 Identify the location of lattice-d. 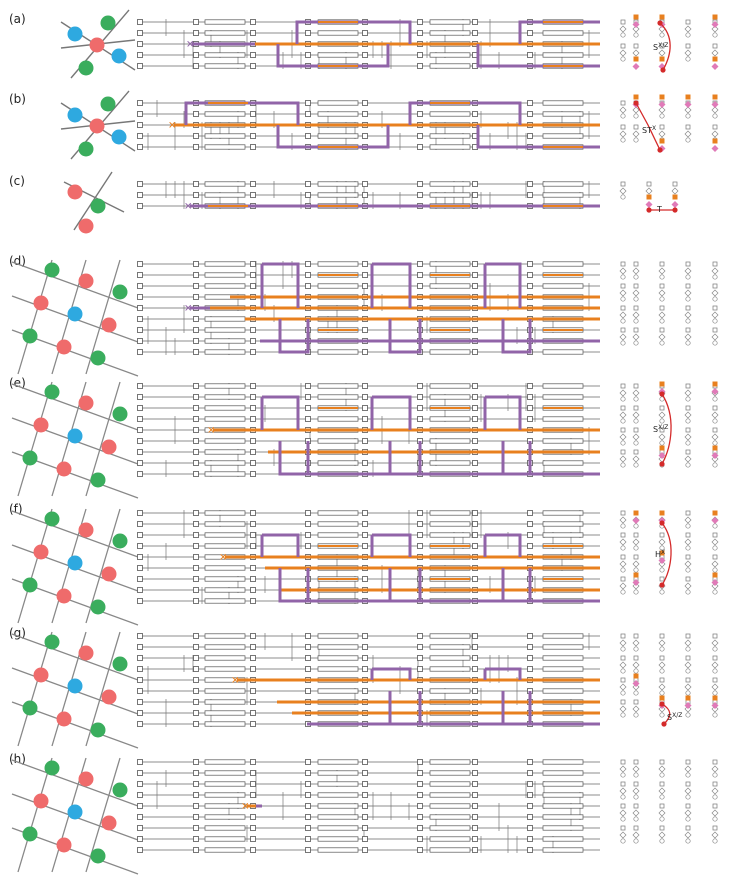
(75, 318).